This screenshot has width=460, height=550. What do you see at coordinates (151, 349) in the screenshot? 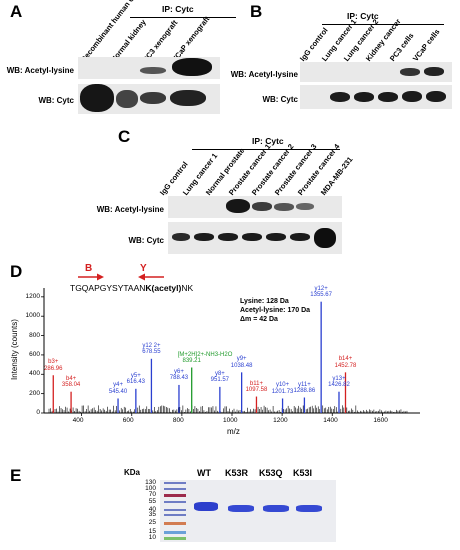
I see `peak-label: y12 2+ 678.55` at bounding box center [151, 349].